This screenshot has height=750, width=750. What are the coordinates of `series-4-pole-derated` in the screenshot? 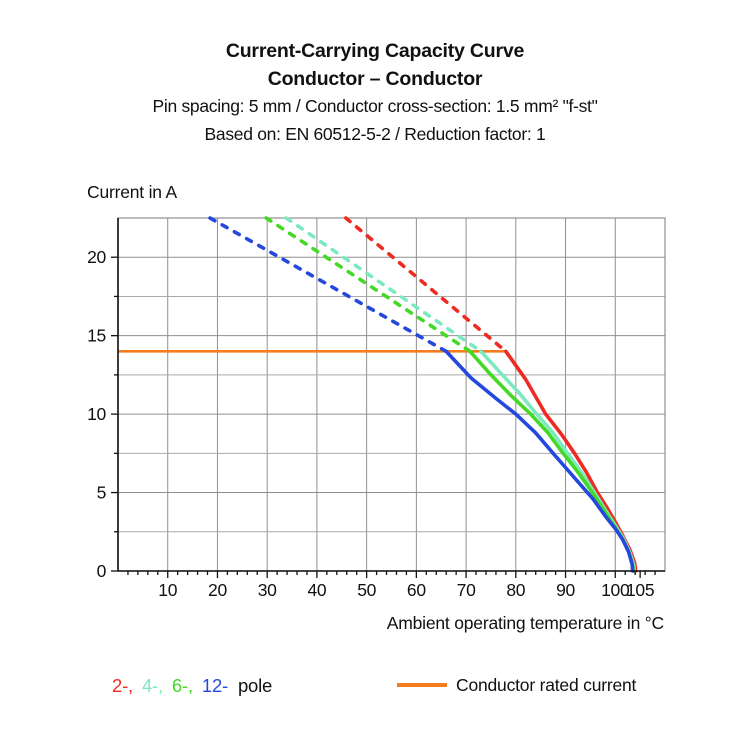 It's located at (383, 285).